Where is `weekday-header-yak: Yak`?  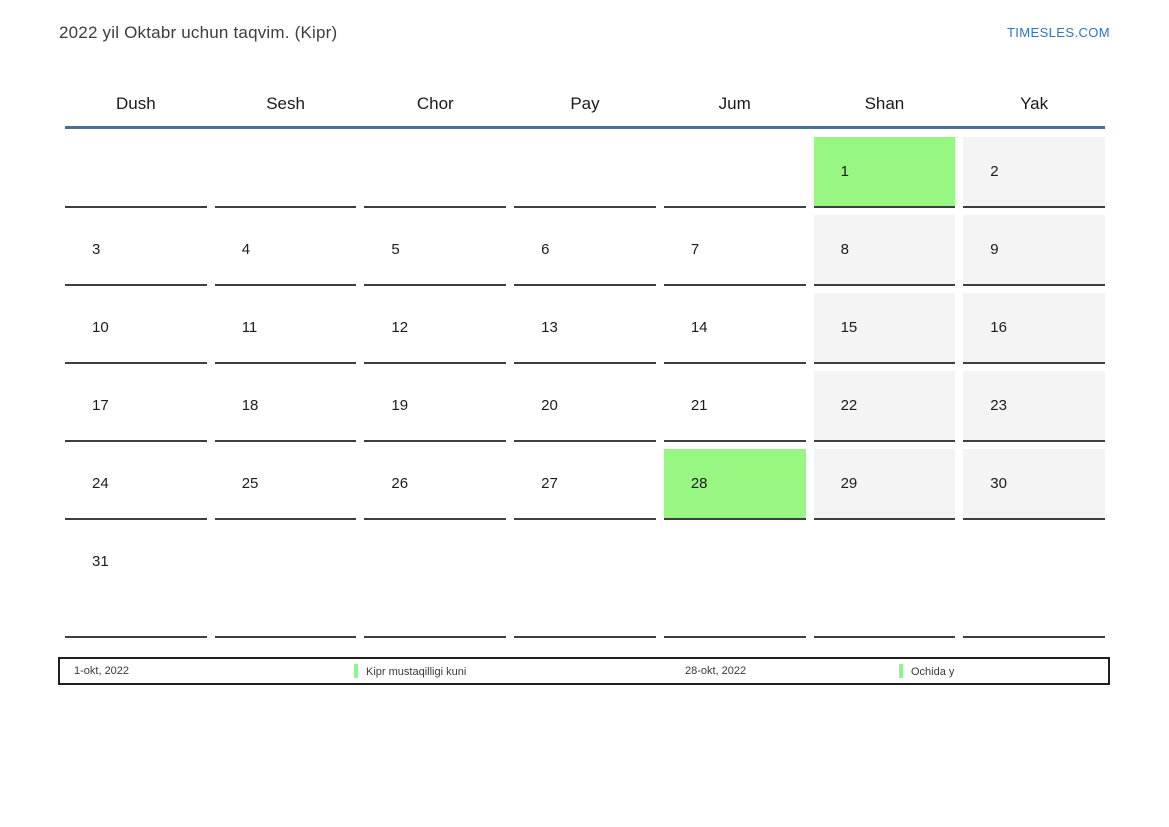
weekday-header-yak: Yak is located at coordinates (1034, 103).